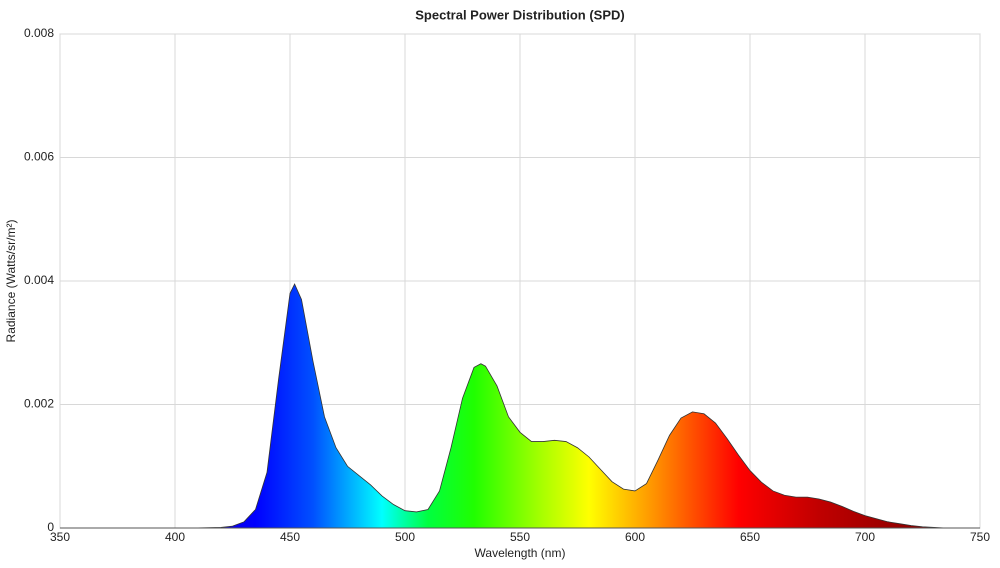  I want to click on x-tick-label: 450, so click(290, 537).